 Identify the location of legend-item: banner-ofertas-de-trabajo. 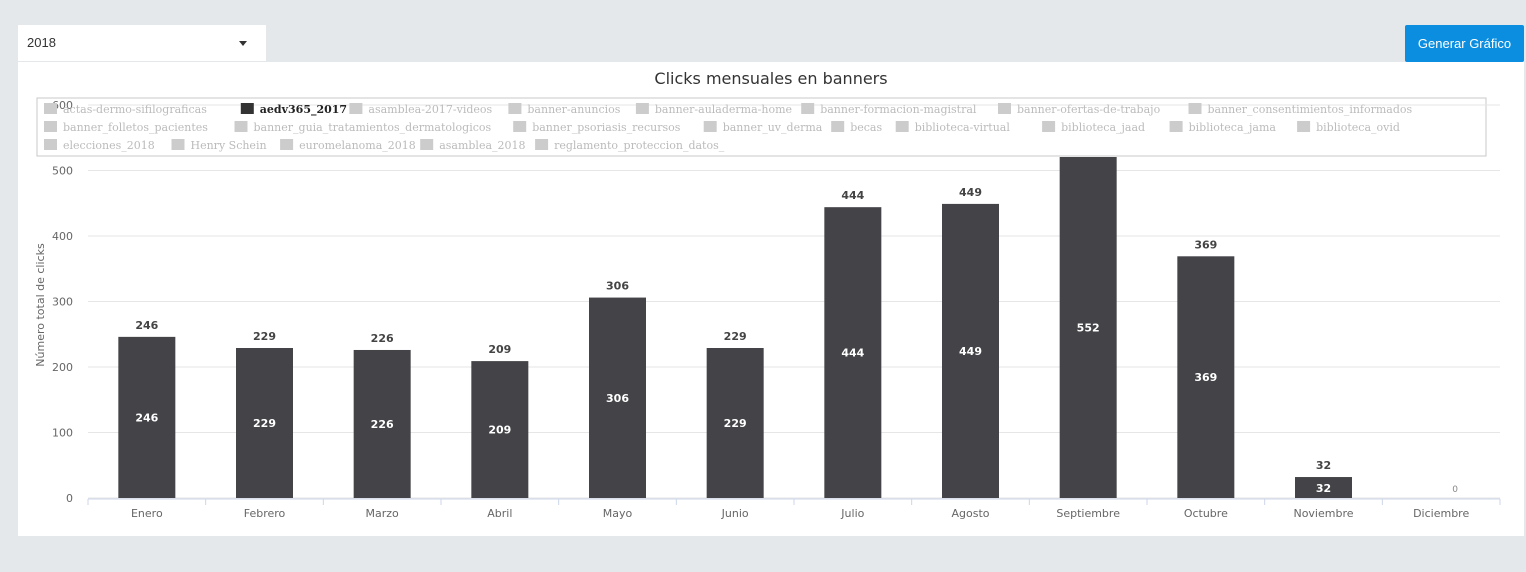
(1079, 109).